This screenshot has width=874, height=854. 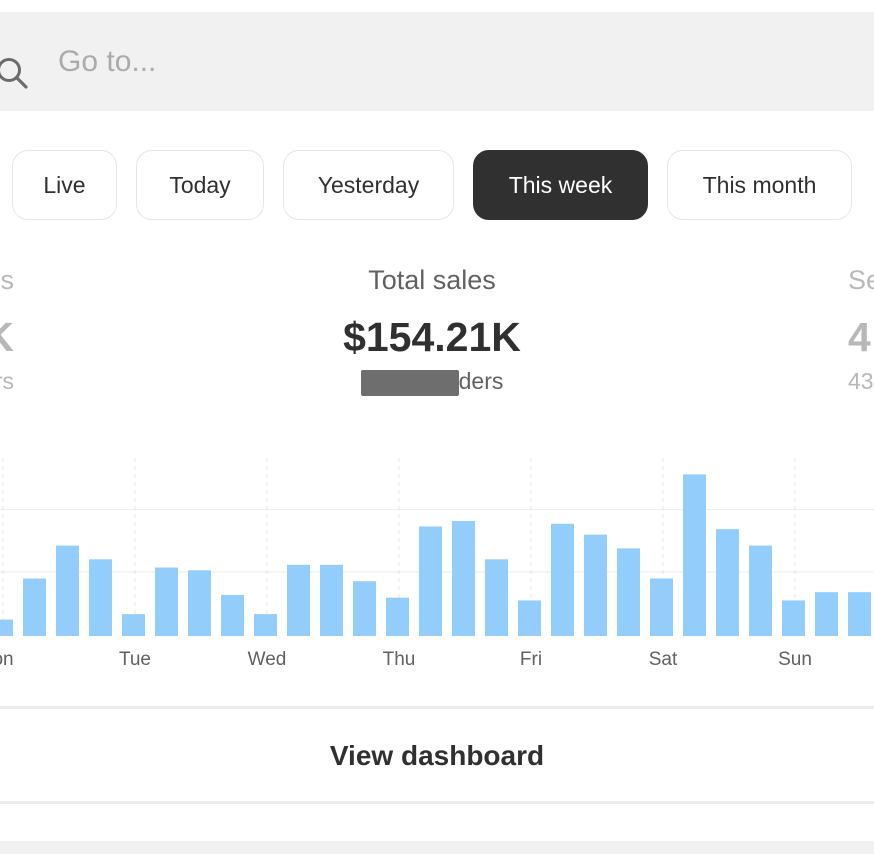 I want to click on orders-subtext: ders, so click(x=432, y=381).